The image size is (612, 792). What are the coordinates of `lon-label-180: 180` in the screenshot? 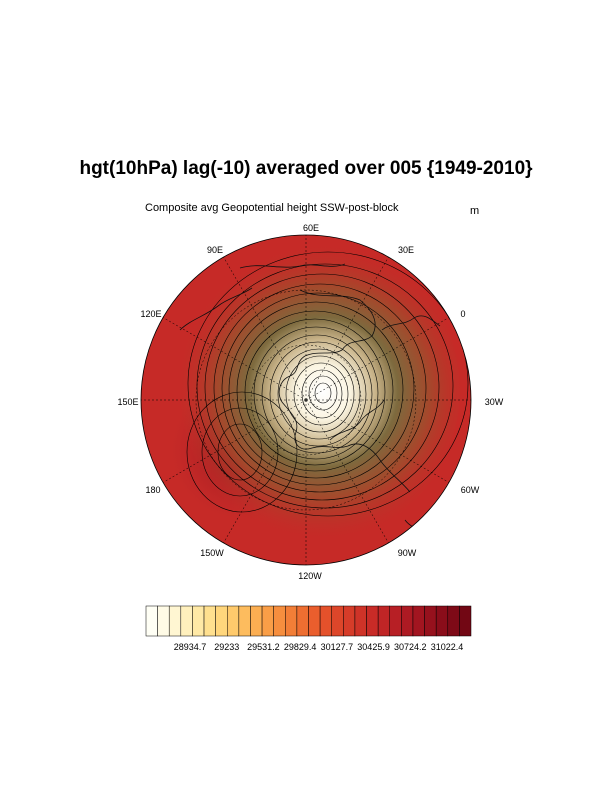 It's located at (152, 490).